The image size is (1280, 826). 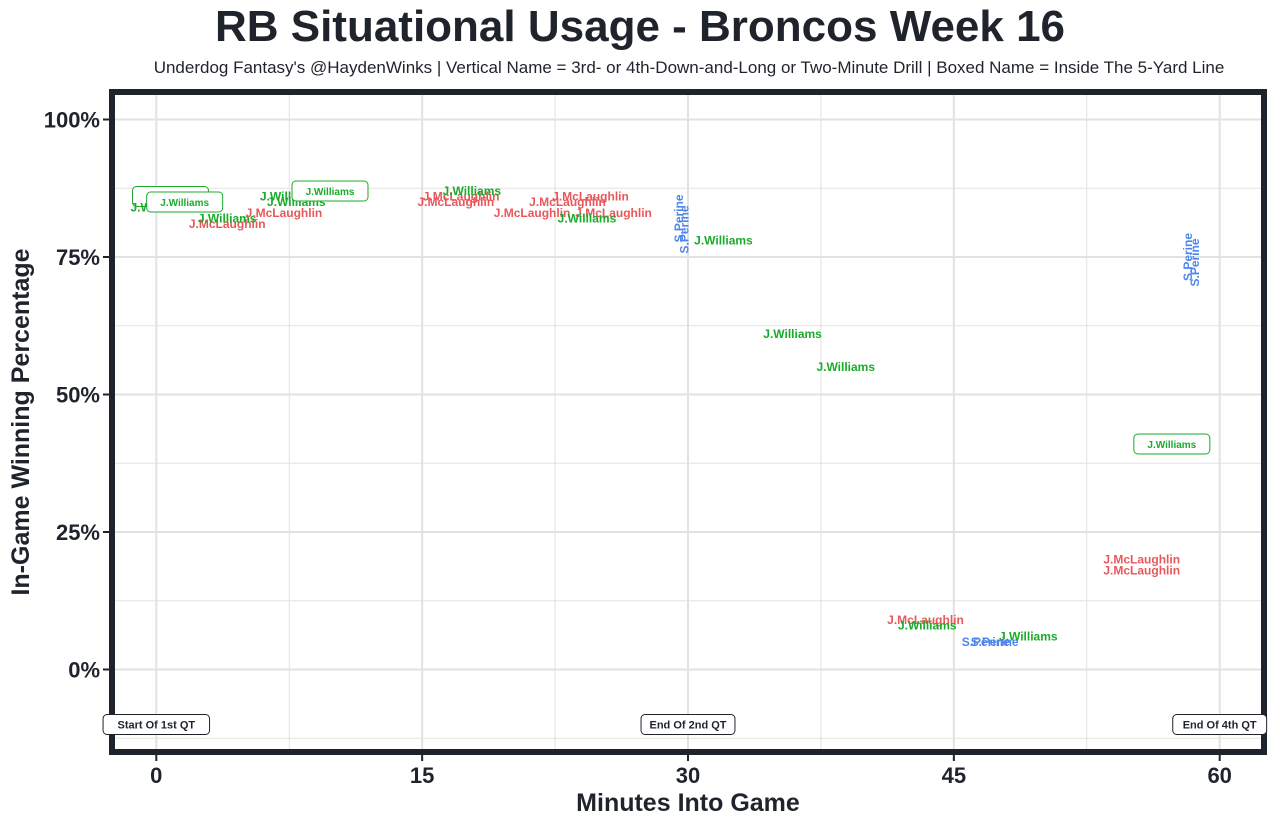 I want to click on annotation-label: Start Of 1st QT, so click(x=156, y=726).